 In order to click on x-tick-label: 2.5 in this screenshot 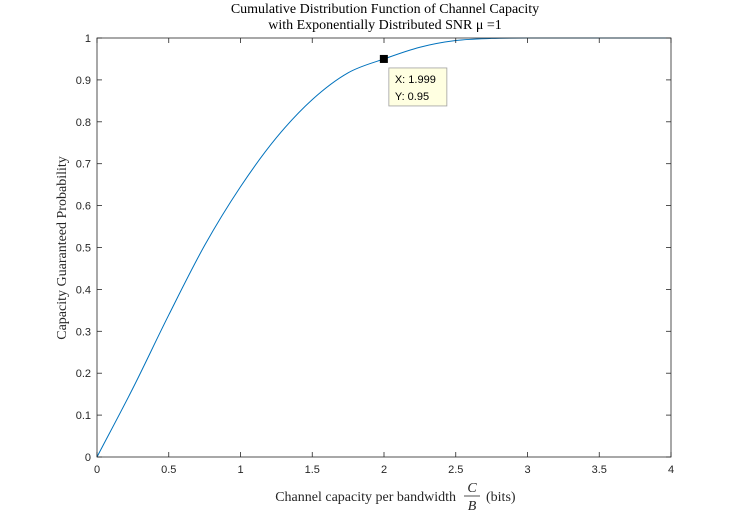, I will do `click(455, 470)`.